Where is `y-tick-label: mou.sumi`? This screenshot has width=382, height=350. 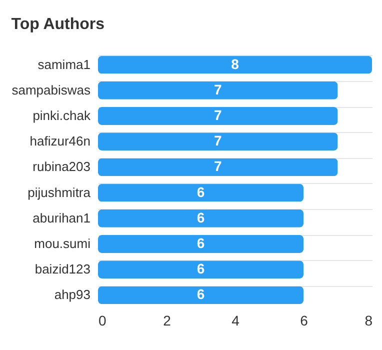 y-tick-label: mou.sumi is located at coordinates (62, 243).